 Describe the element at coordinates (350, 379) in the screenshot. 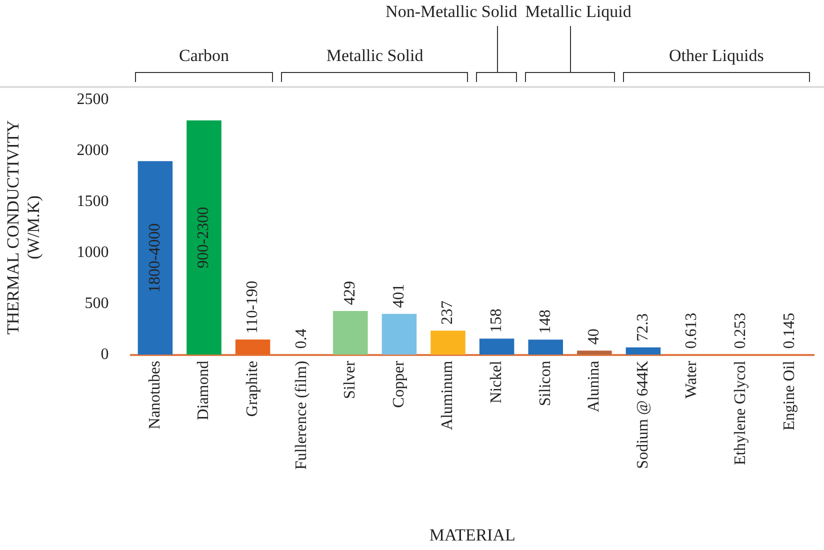

I see `x-tick-label: Silver` at that location.